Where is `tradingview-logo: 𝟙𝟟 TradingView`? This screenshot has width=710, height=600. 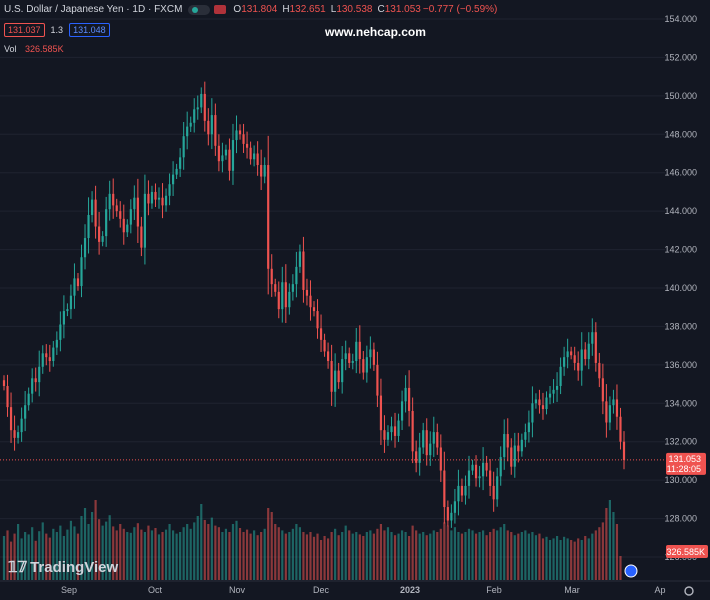
tradingview-logo: 𝟙𝟟 TradingView is located at coordinates (63, 567).